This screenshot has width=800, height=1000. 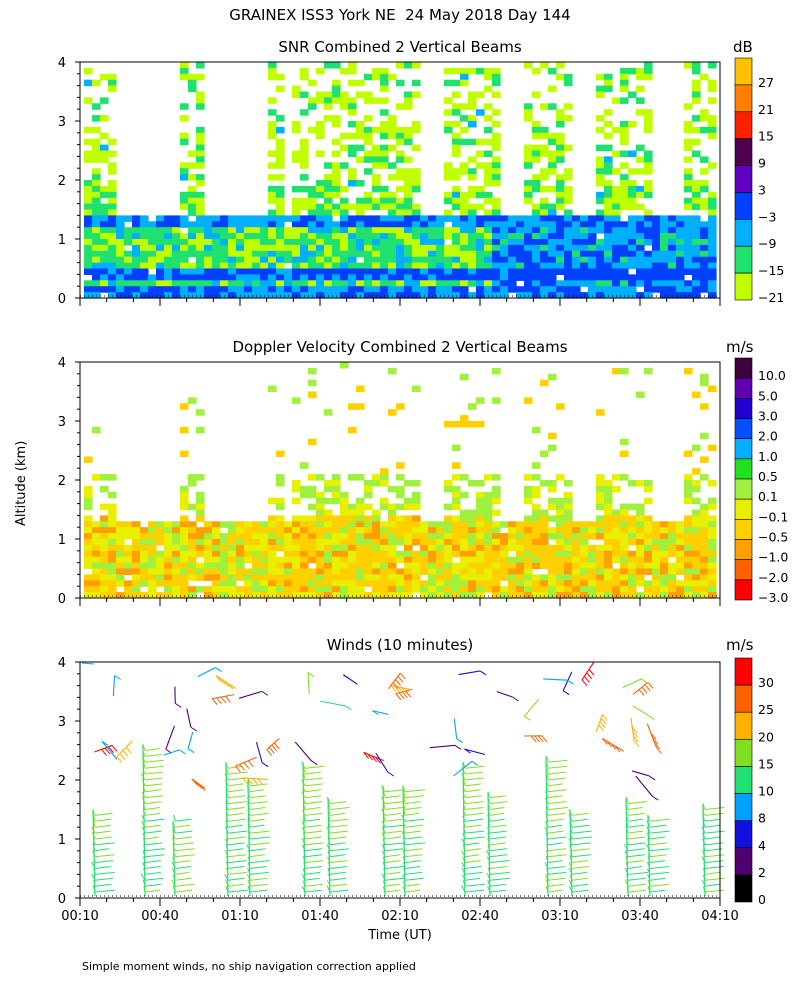 I want to click on x-tick-label: 04:10, so click(x=719, y=916).